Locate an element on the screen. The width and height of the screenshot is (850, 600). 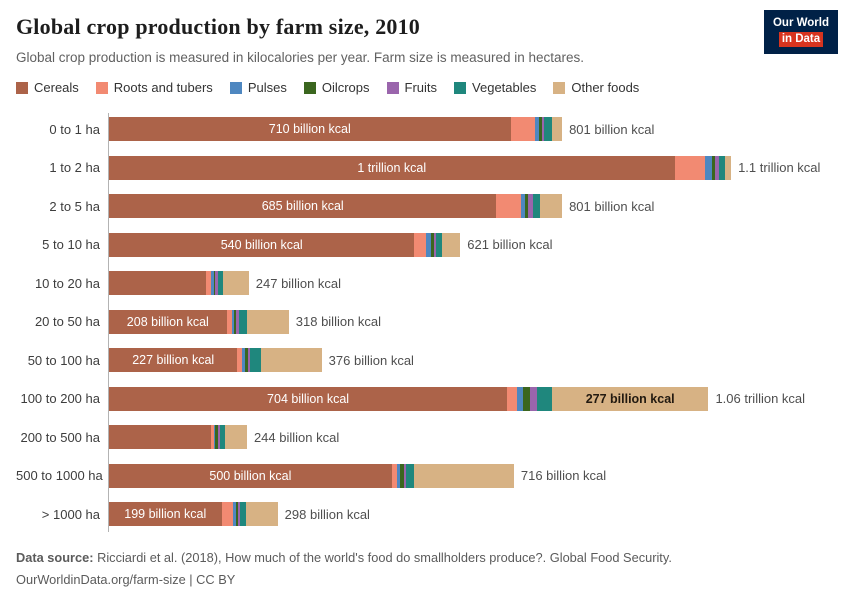
legend-item-oilcrops: Oilcrops is located at coordinates (336, 87).